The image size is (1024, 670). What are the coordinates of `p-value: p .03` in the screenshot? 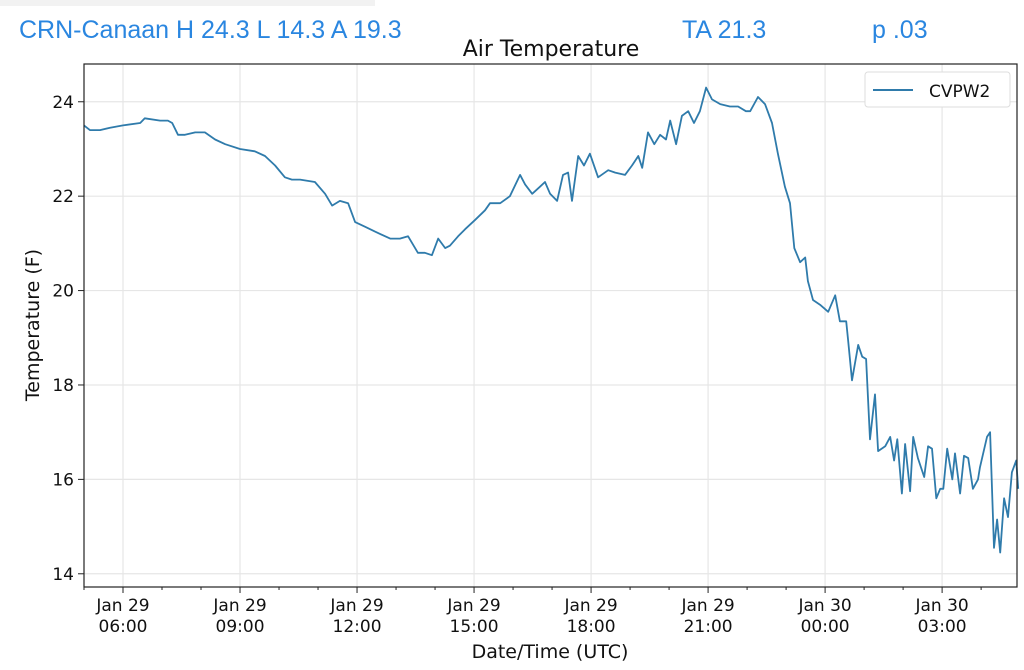 It's located at (900, 30).